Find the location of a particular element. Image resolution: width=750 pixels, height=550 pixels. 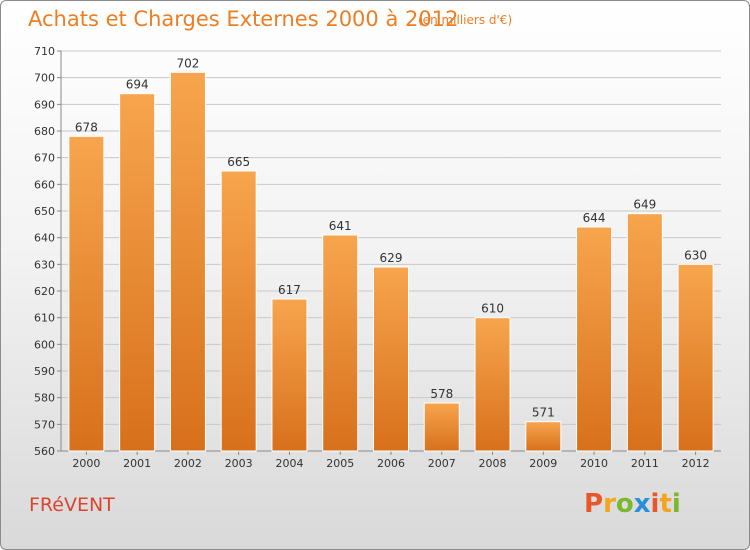

y-tick-label: 680 is located at coordinates (44, 131).